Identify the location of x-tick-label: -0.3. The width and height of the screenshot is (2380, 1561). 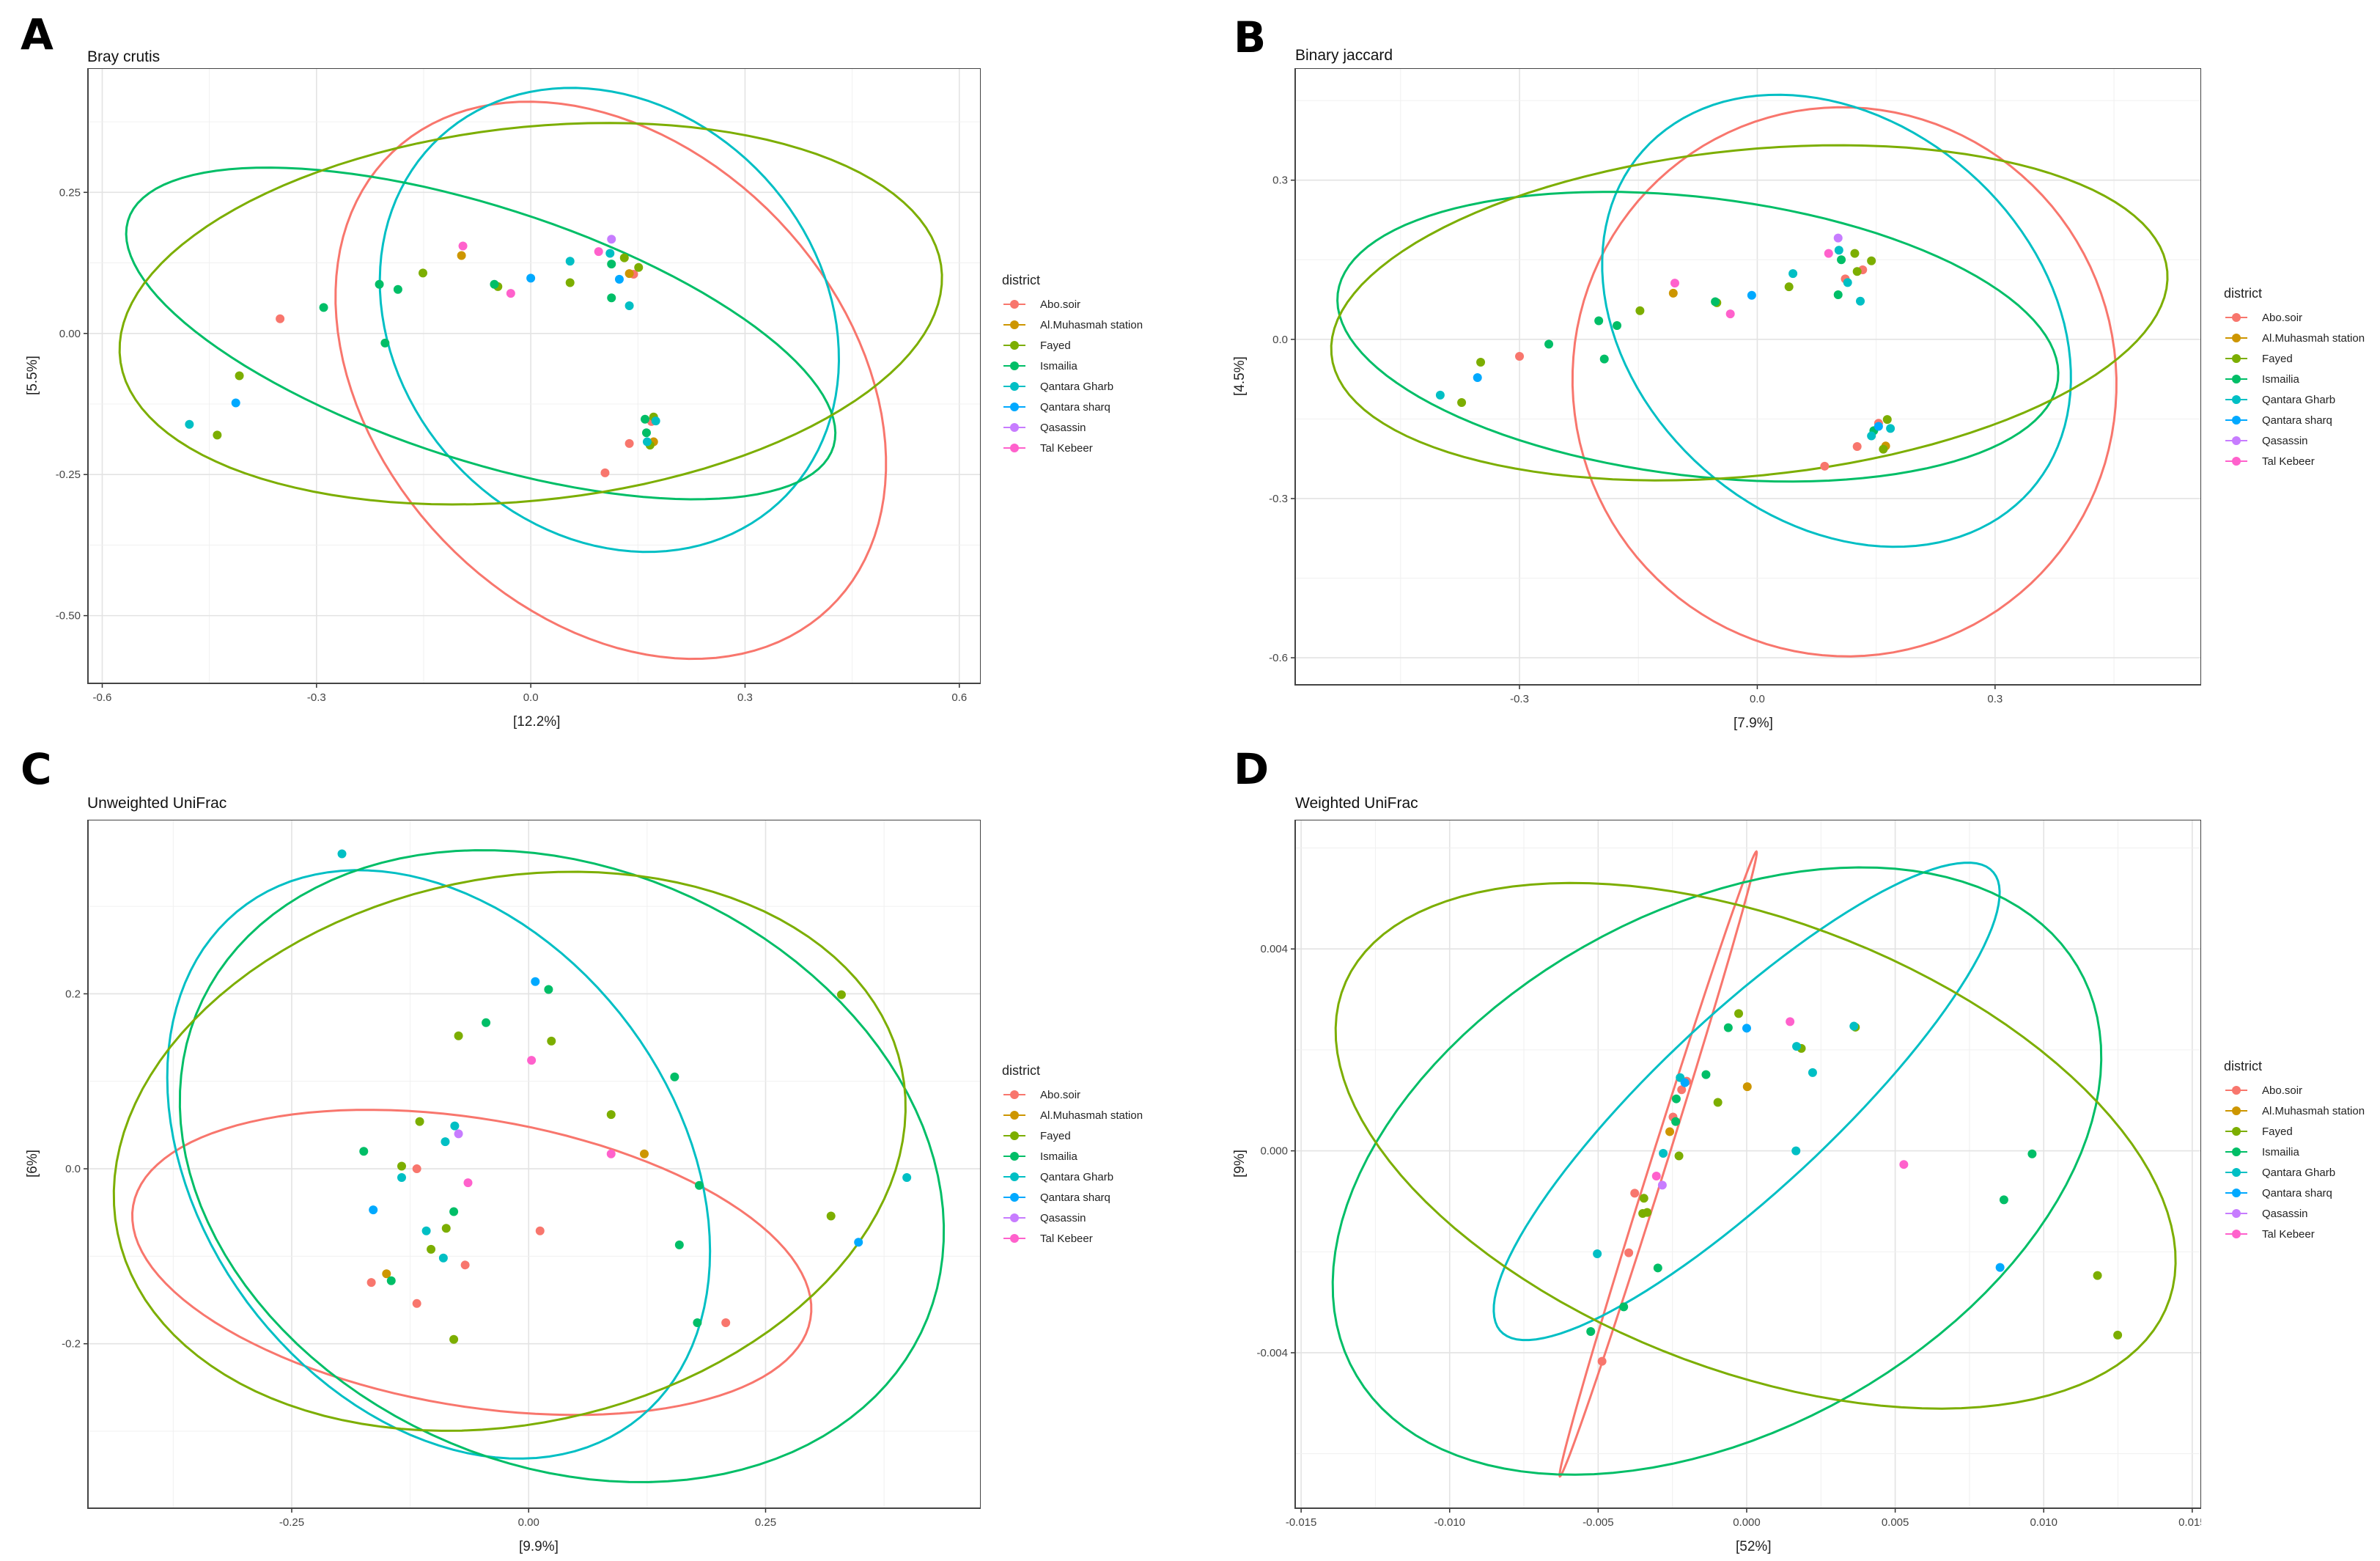
(316, 697).